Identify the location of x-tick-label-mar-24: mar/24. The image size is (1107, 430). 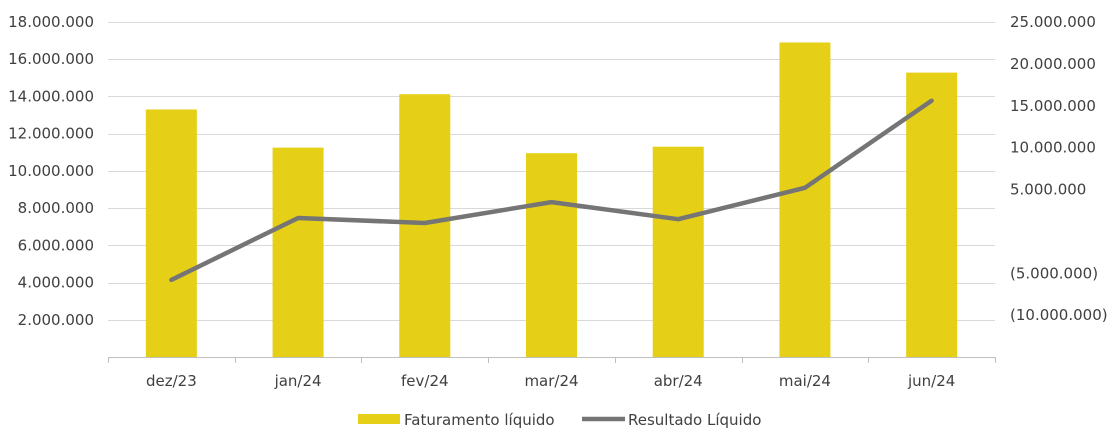
(551, 381).